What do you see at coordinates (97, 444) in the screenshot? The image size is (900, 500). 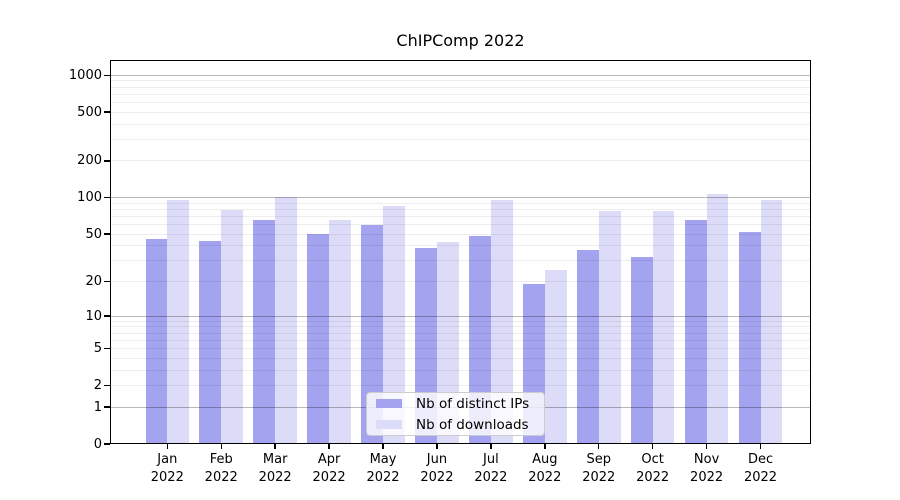 I see `y-tick-label: 0` at bounding box center [97, 444].